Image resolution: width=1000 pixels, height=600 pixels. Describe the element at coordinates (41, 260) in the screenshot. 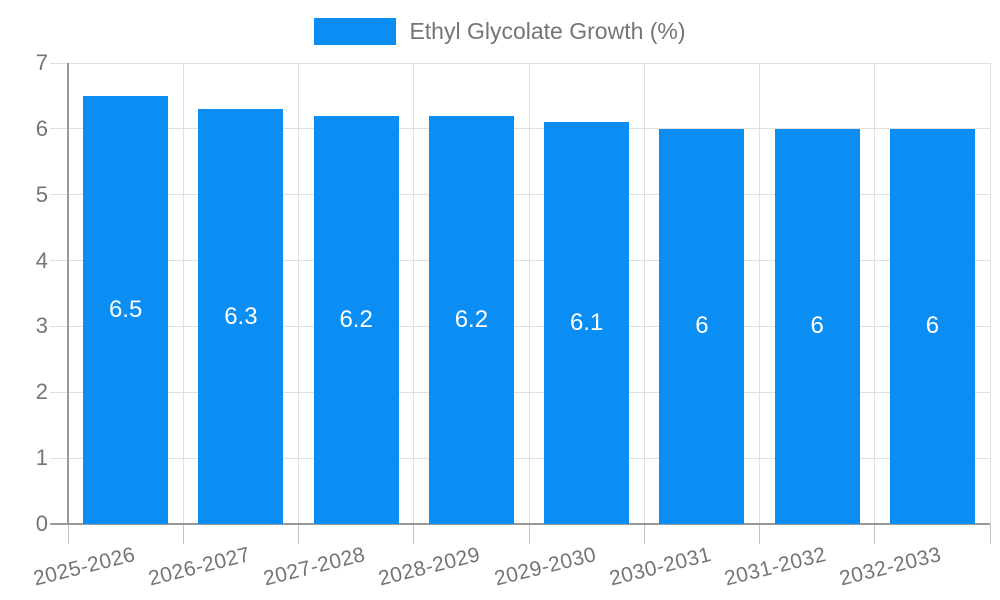

I see `y-axis-tick-label: 4` at that location.